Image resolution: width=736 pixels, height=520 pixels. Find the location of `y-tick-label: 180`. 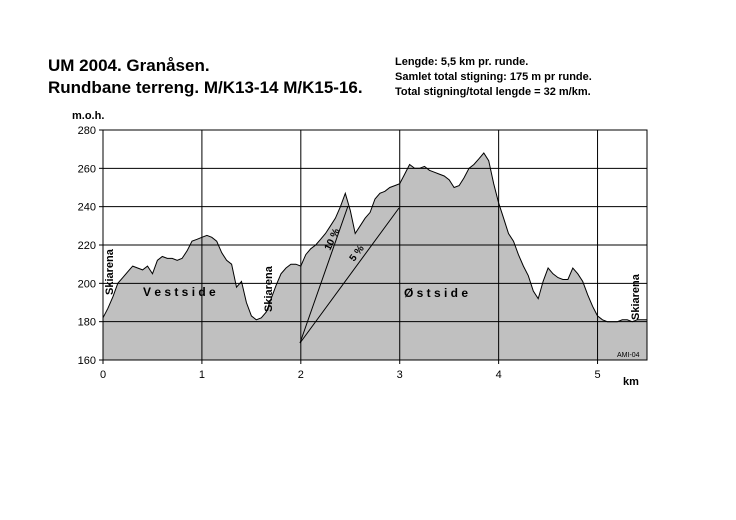

y-tick-label: 180 is located at coordinates (87, 323).